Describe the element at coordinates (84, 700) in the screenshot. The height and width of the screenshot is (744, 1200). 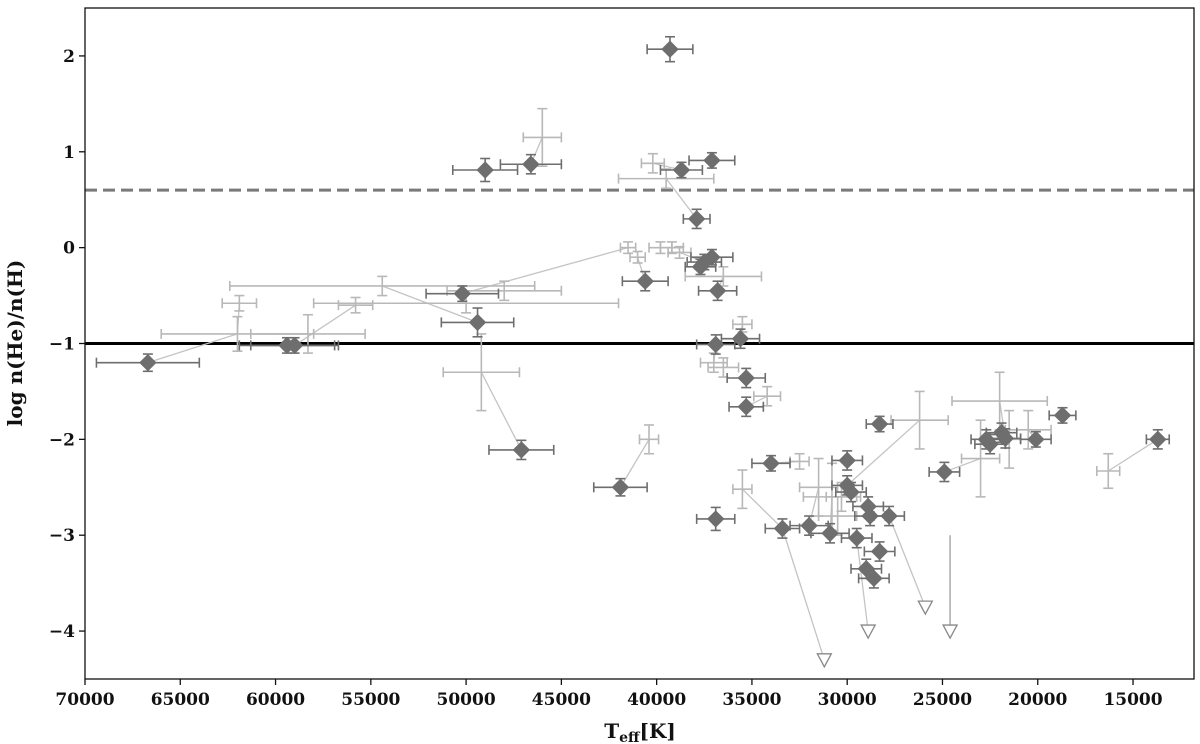
I see `x-tick-label: 70000` at that location.